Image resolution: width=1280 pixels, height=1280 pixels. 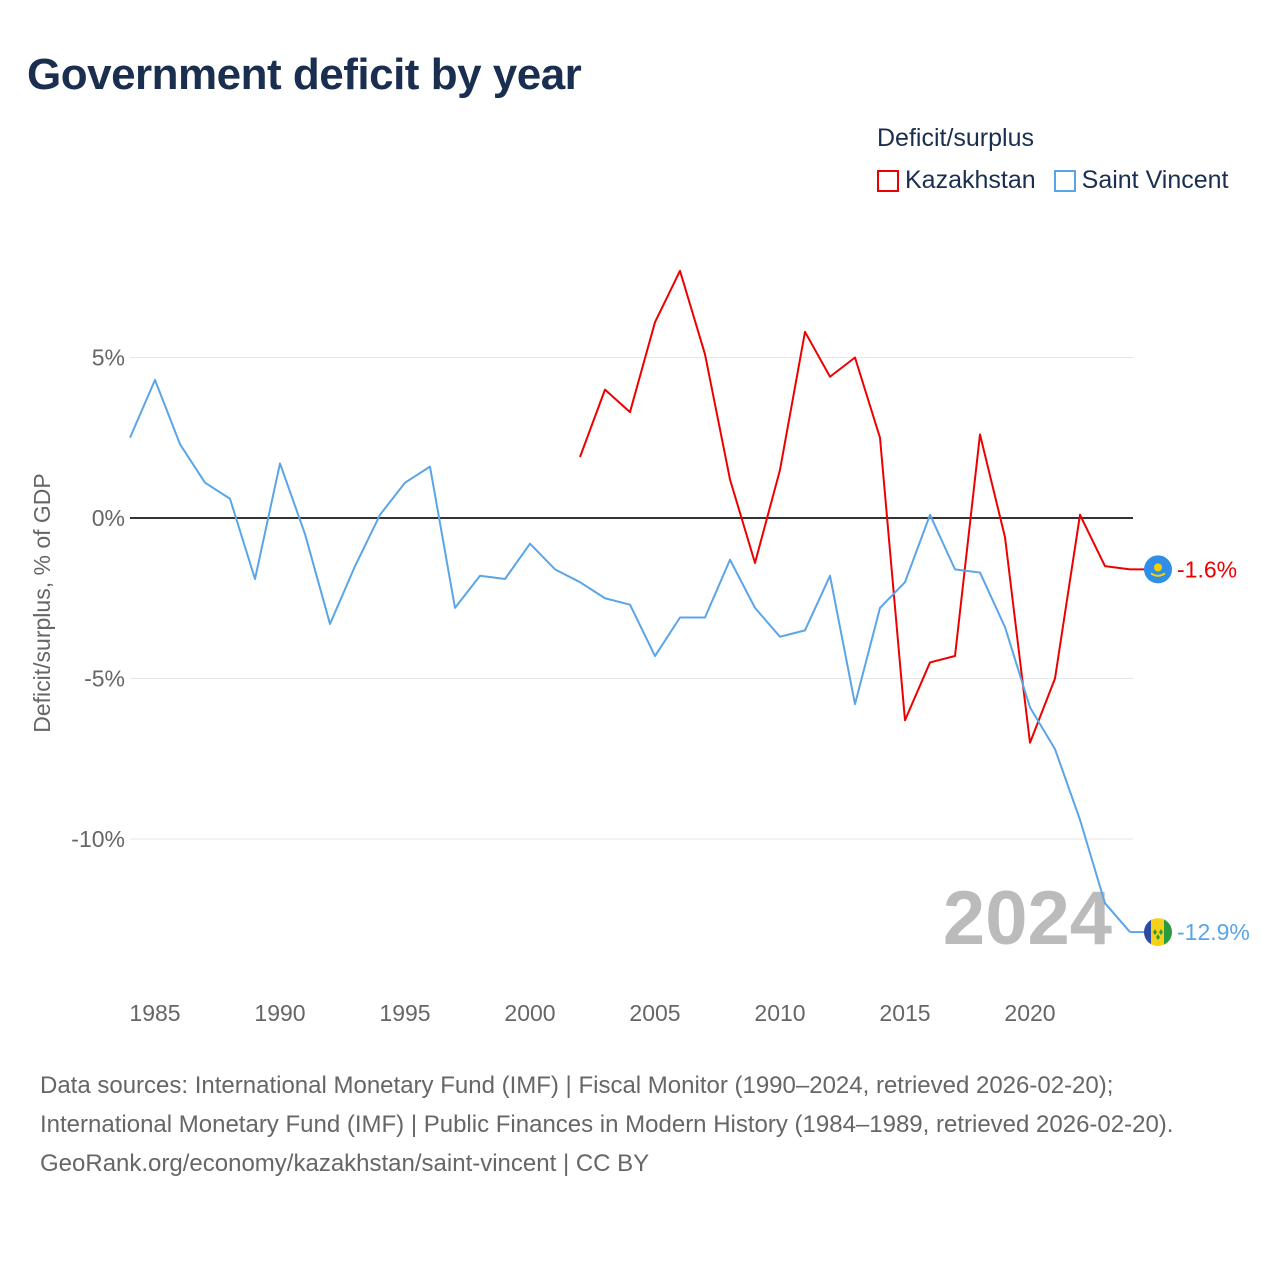 I want to click on y-axis-label: Deficit/surplus, % of GDP, so click(x=42, y=602).